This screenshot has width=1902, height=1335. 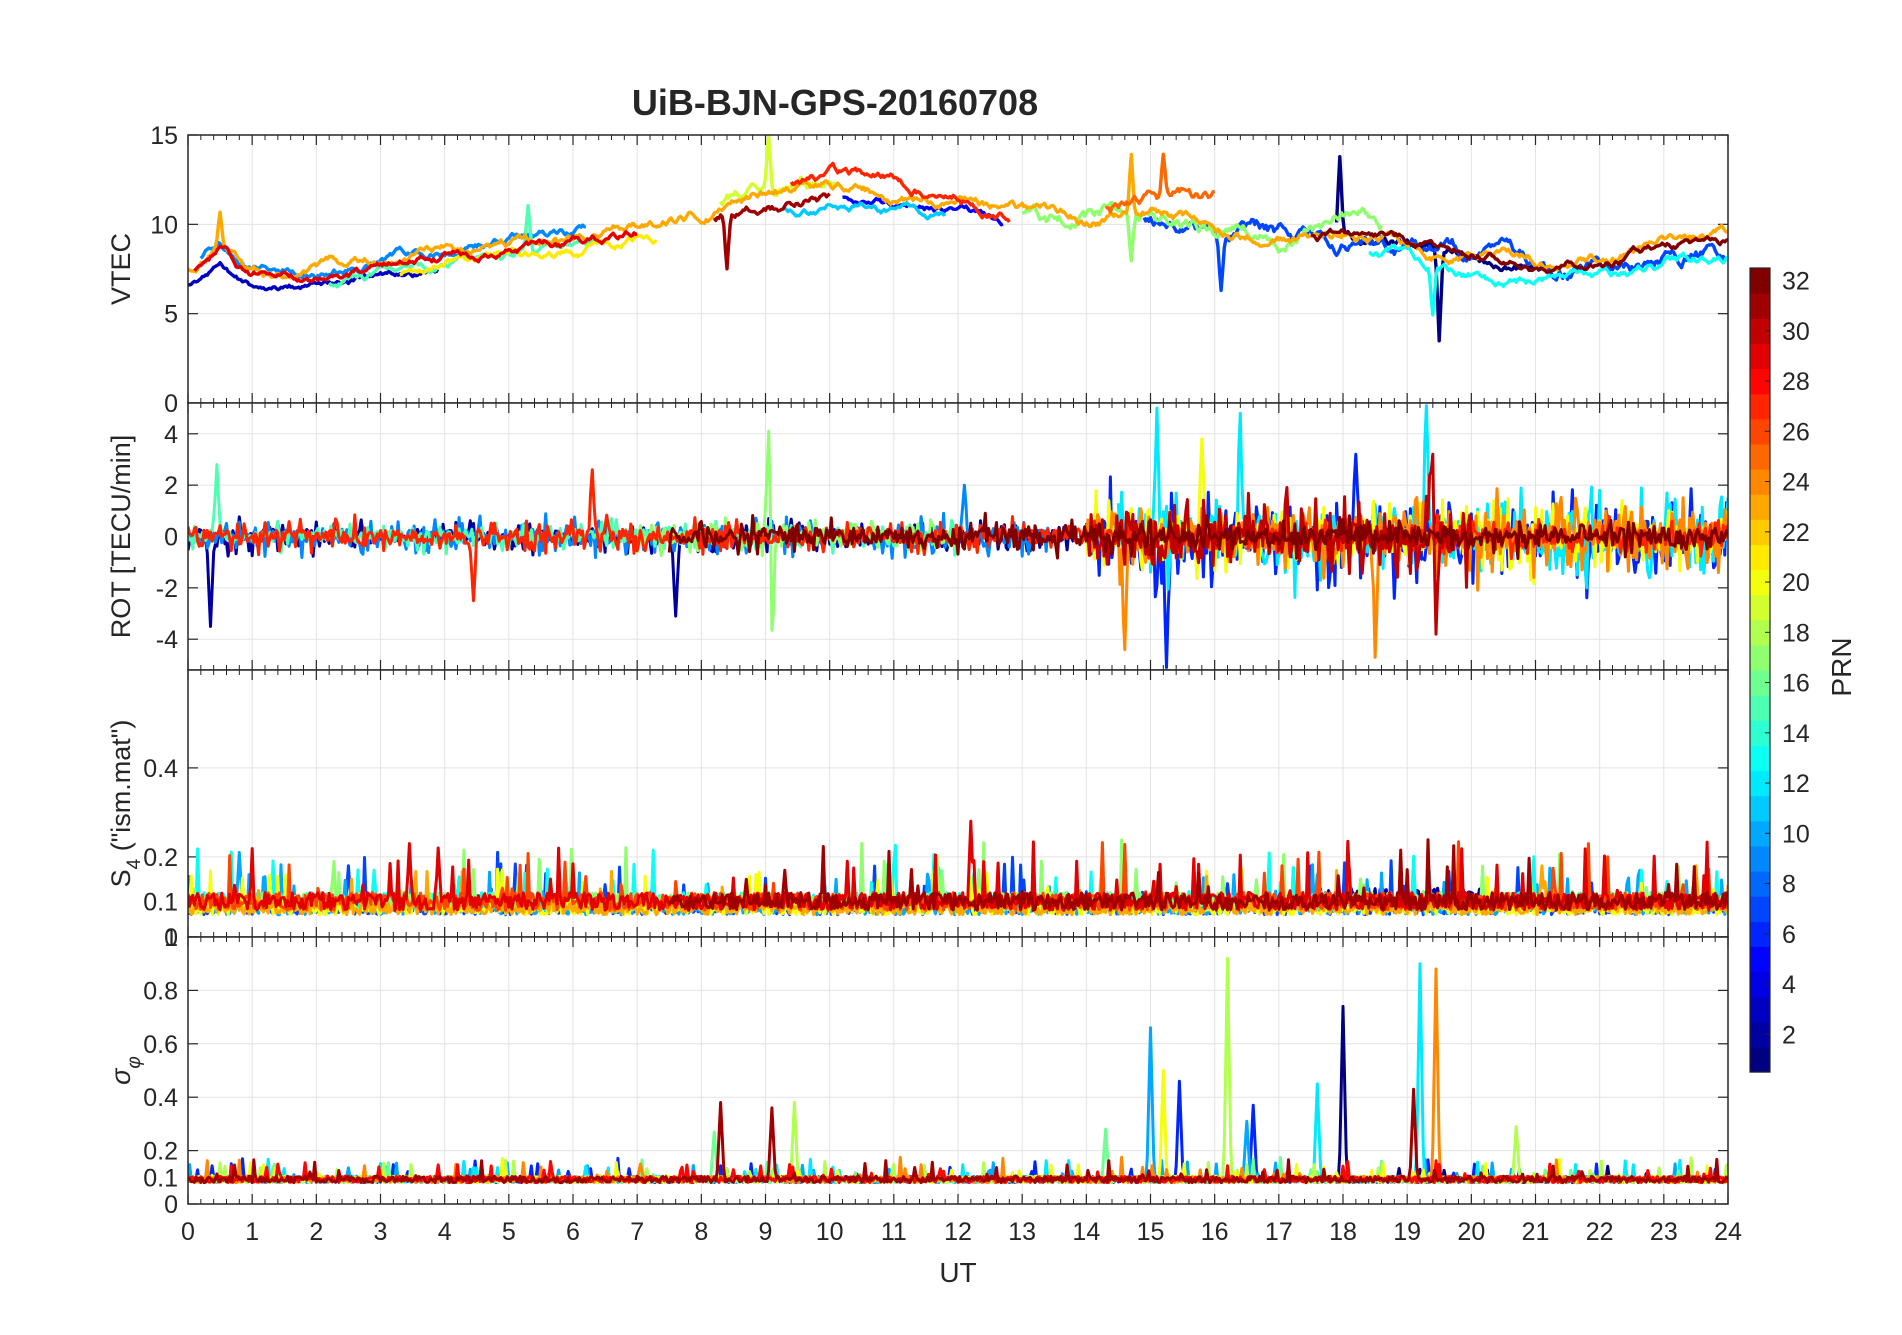 I want to click on y-tick-label: 0.2, so click(x=160, y=858).